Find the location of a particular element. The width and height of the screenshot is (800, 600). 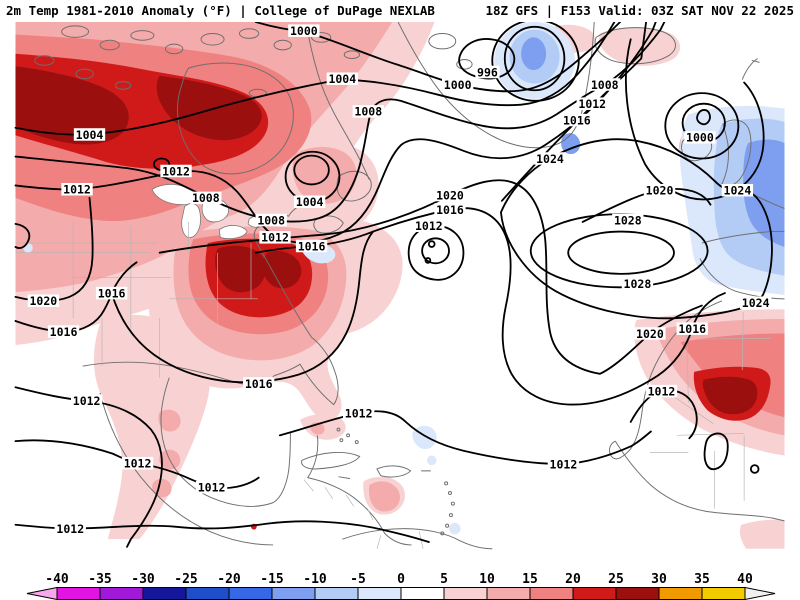

colorbar-tick-label: -35 is located at coordinates (99, 579).